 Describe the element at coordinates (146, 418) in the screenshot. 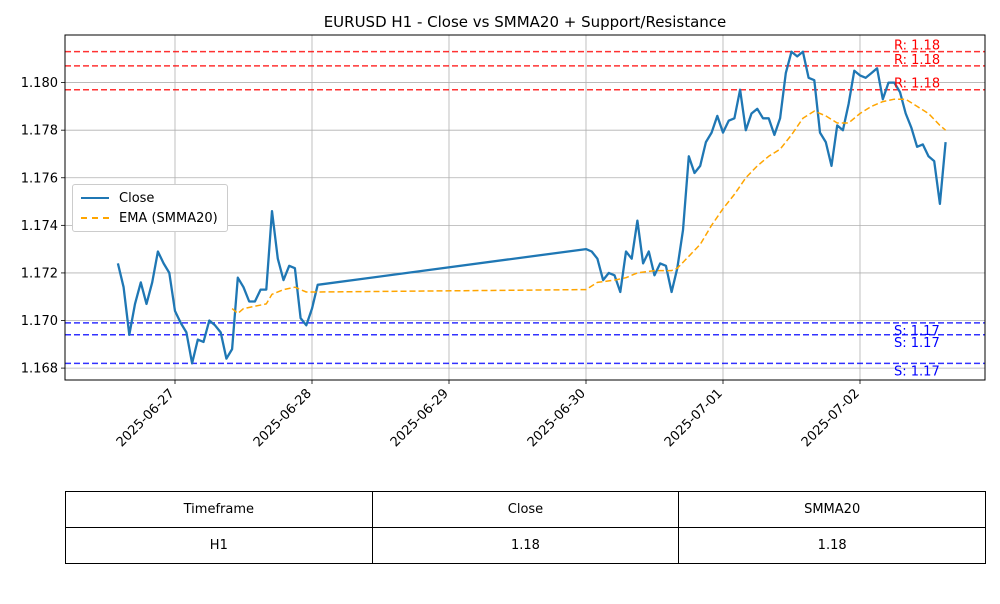

I see `x-tick-label: 2025-06-27` at that location.